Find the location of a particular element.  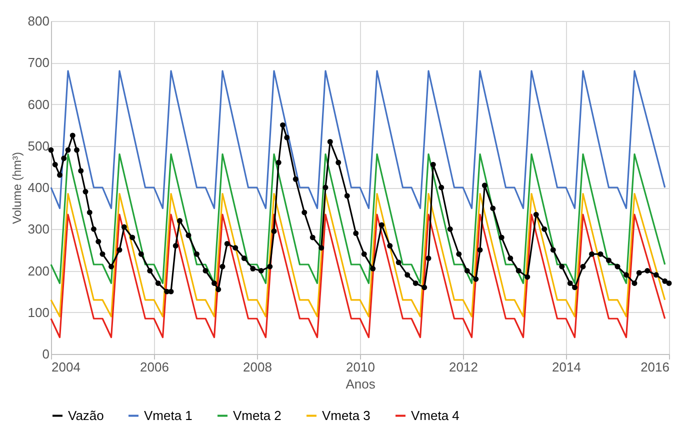

x-tick-label: 2016 is located at coordinates (655, 367).